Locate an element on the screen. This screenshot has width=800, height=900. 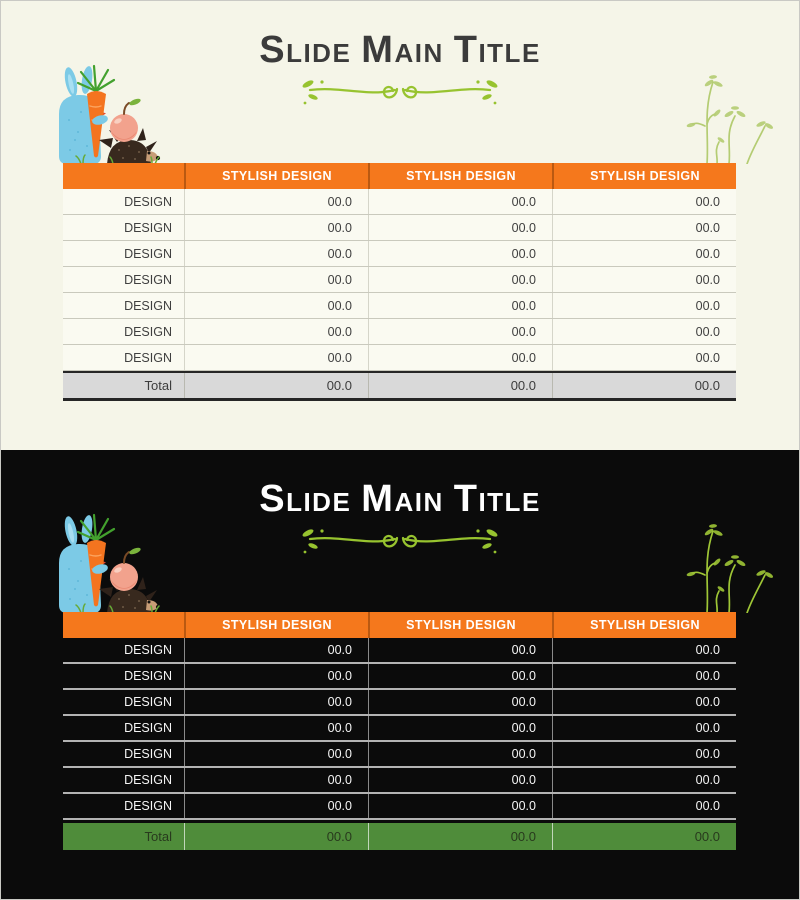
flourish-divider-icon is located at coordinates (400, 541).